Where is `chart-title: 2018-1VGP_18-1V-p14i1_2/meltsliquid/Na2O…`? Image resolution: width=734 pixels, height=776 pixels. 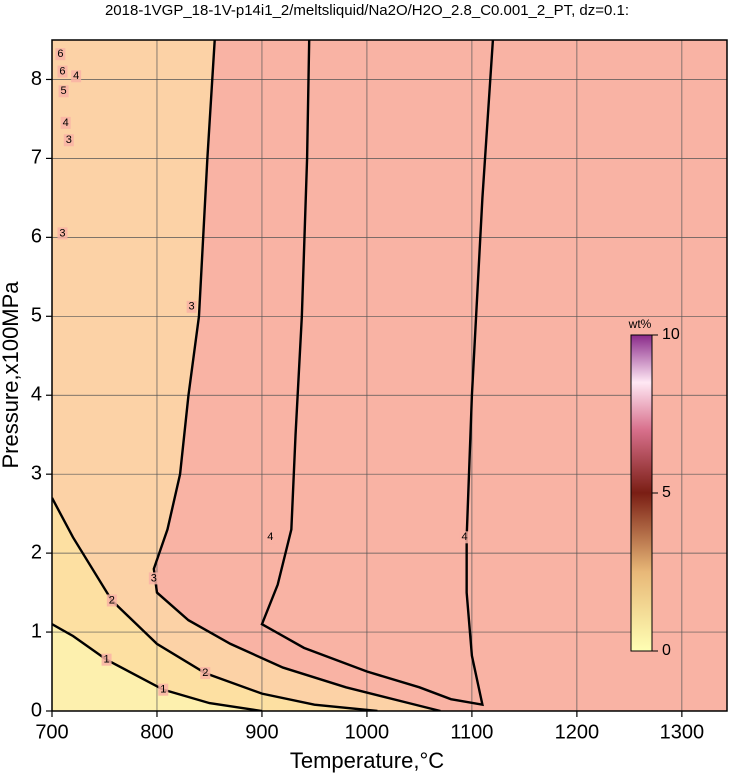 chart-title: 2018-1VGP_18-1V-p14i1_2/meltsliquid/Na2O… is located at coordinates (367, 10).